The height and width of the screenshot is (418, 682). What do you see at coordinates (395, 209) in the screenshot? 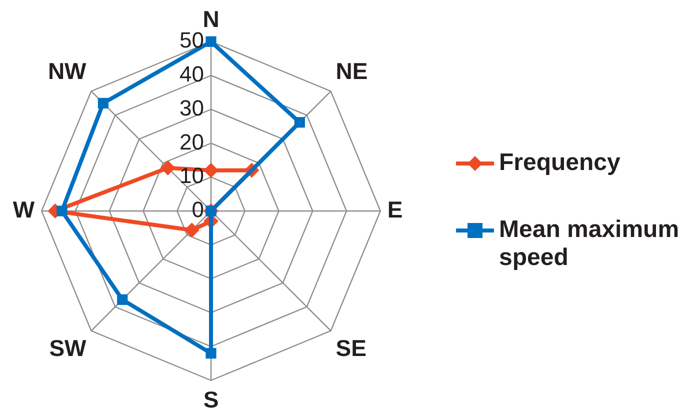
I see `spoke-label: E` at bounding box center [395, 209].